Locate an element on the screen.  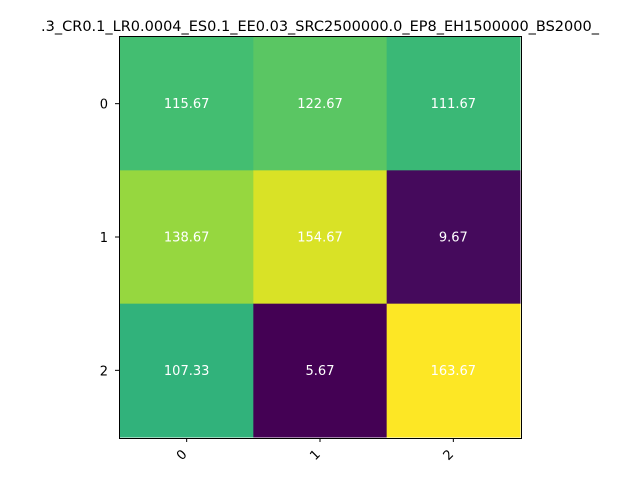
cell-value-label: 111.67 is located at coordinates (454, 104).